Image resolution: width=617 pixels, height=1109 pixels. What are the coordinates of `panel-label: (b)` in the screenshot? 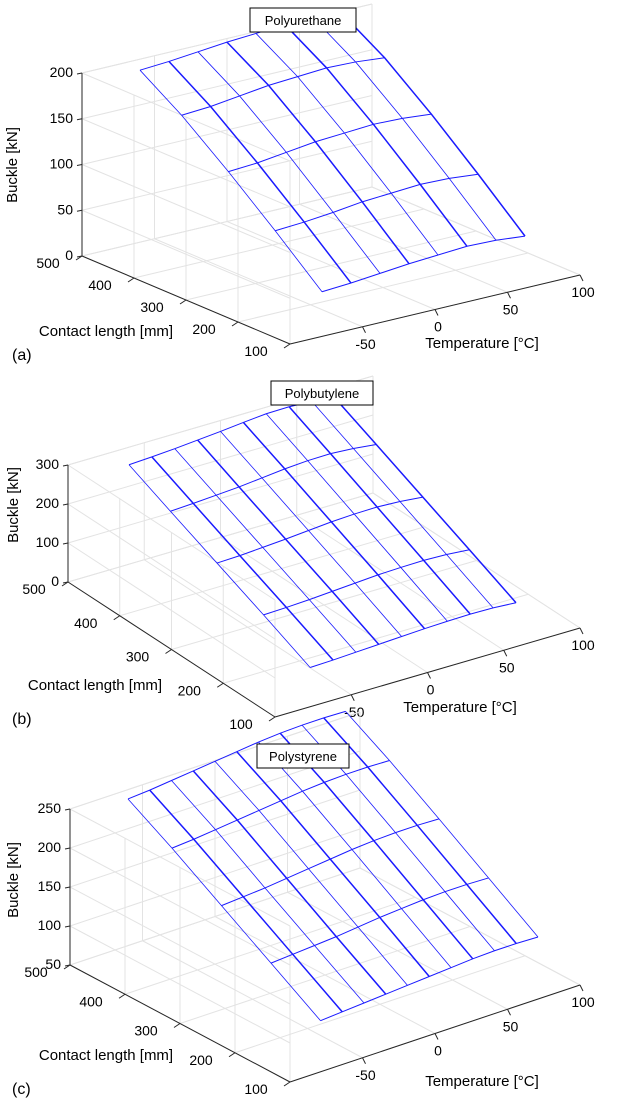 It's located at (22, 719).